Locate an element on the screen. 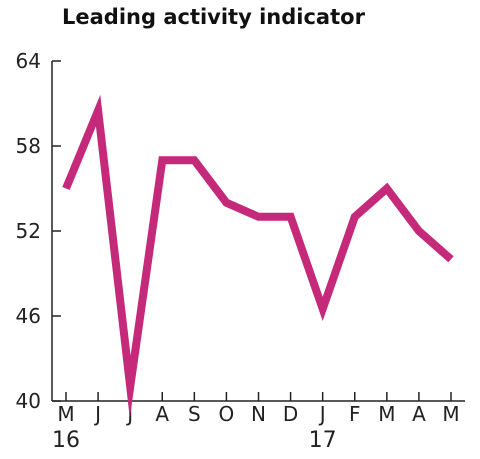 The height and width of the screenshot is (459, 480). chart-title: Leading activity indicator is located at coordinates (214, 17).